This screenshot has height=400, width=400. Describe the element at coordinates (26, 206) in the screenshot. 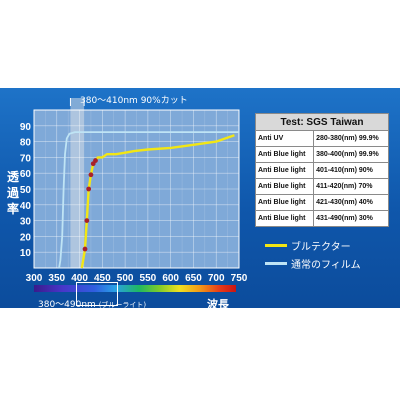

I see `y-tick-label: 40` at that location.